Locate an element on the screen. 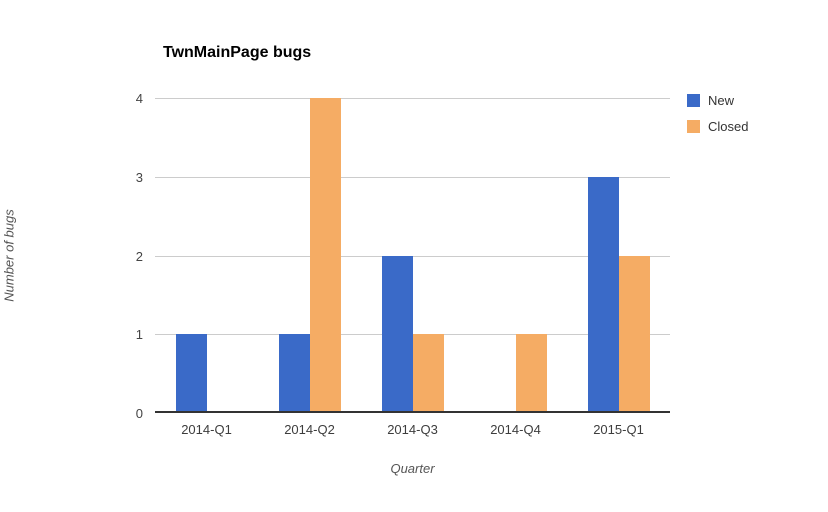 The width and height of the screenshot is (828, 512). bar-closed-2014-Q2 is located at coordinates (325, 255).